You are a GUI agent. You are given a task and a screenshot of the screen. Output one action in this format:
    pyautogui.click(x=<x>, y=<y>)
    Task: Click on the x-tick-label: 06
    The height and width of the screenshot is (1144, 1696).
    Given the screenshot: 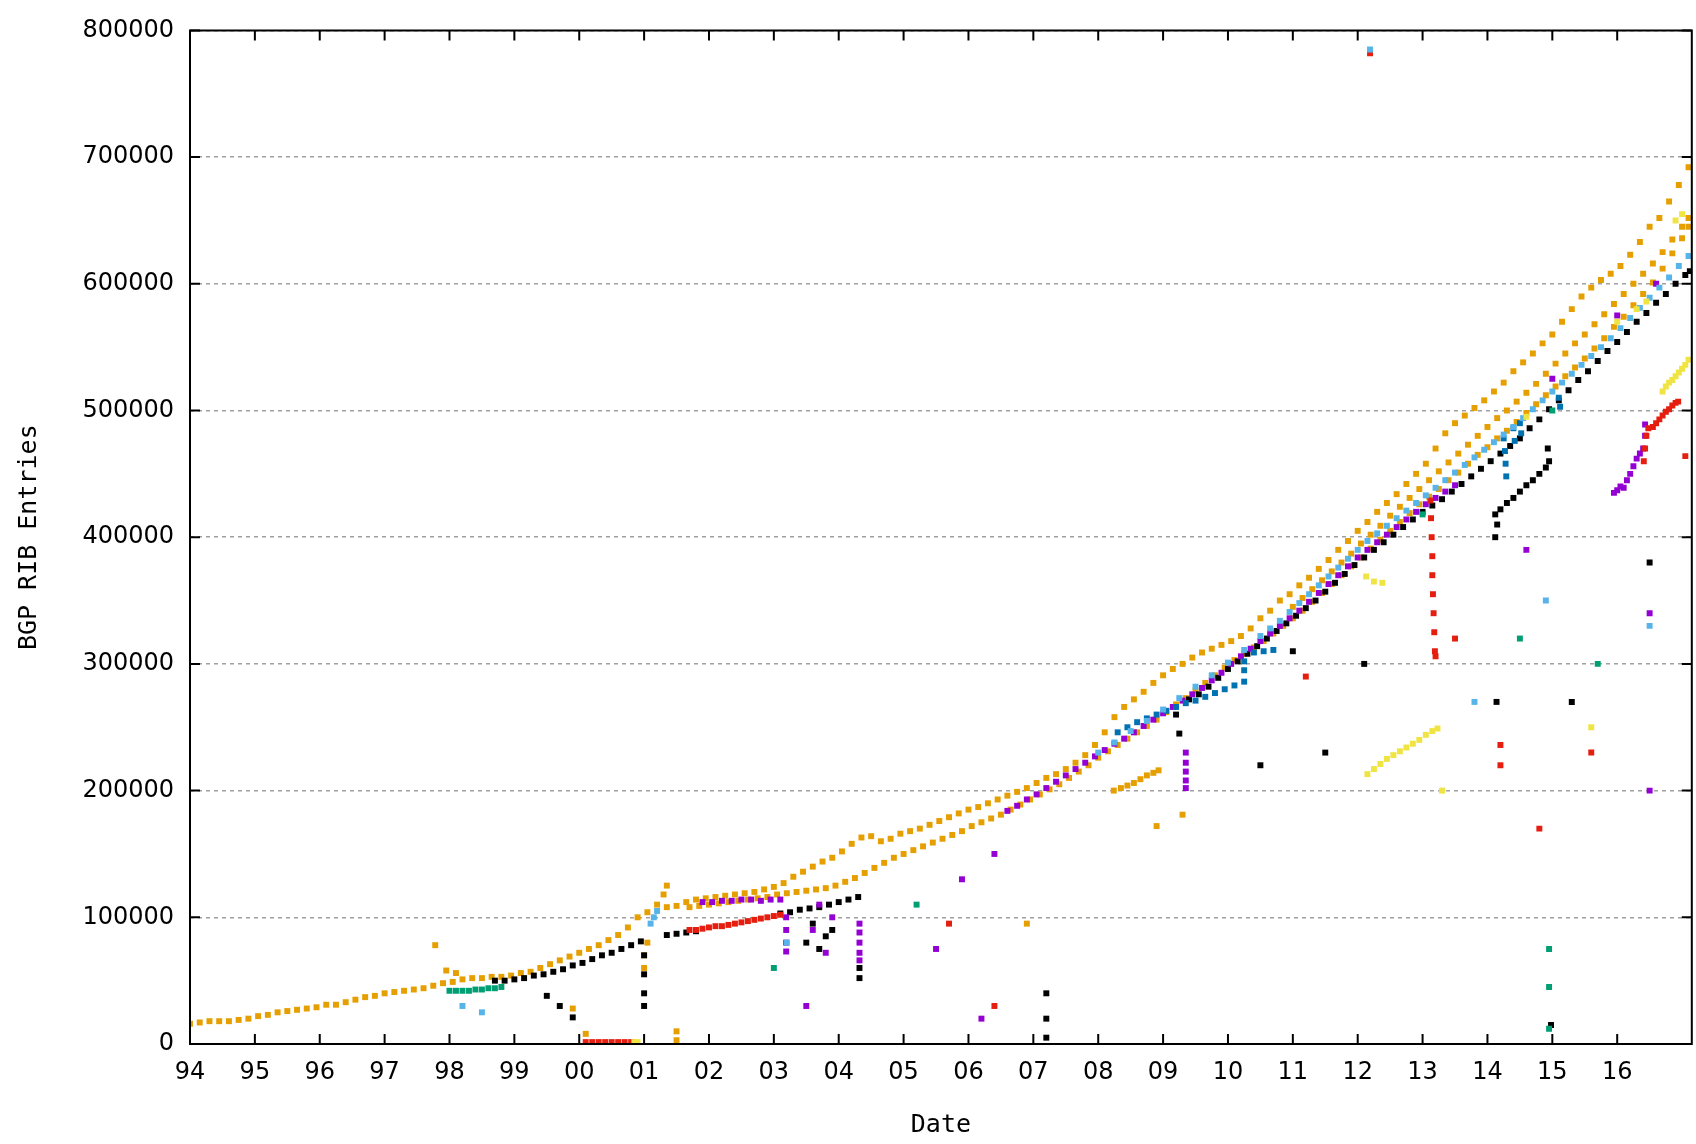 What is the action you would take?
    pyautogui.click(x=968, y=1070)
    